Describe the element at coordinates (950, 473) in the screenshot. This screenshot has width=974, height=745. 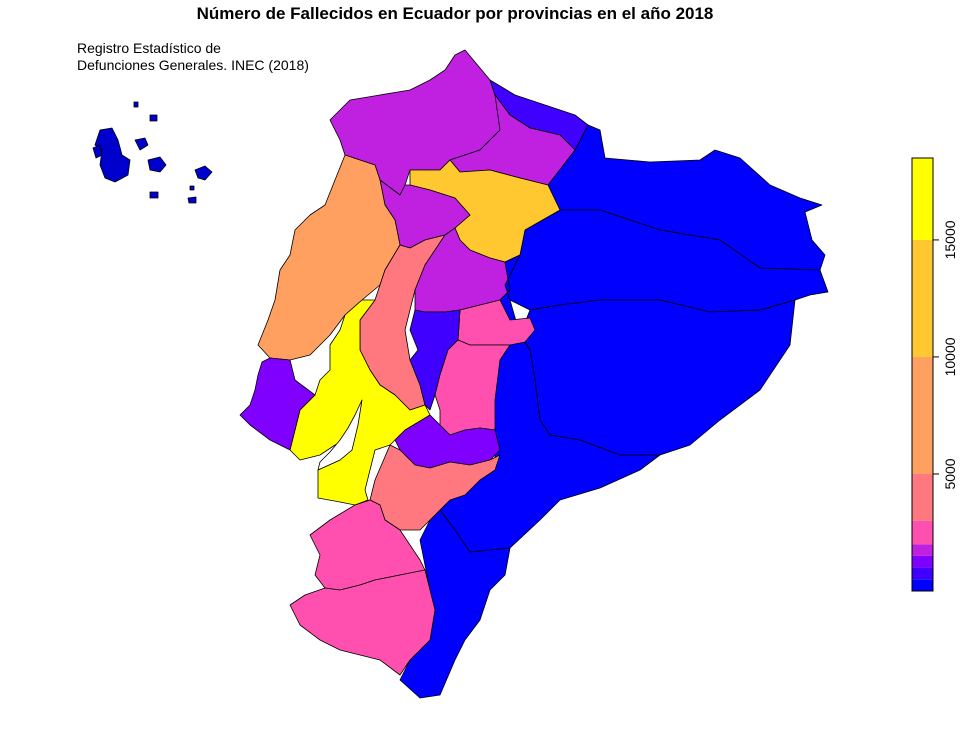
I see `legend-tick-label-0: 5000` at that location.